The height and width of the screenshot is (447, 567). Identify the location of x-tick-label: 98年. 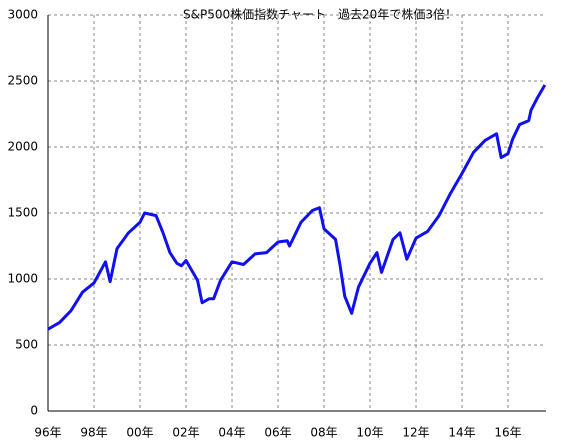
(93, 433).